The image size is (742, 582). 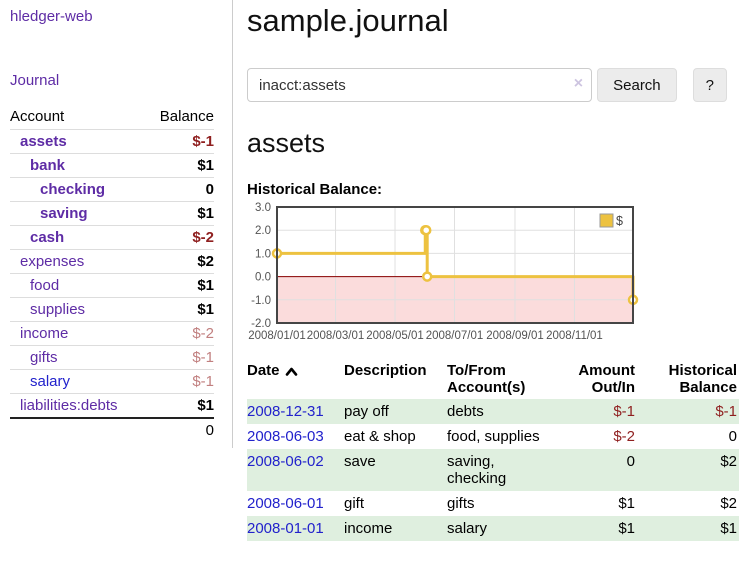 I want to click on transaction-description: gift, so click(x=354, y=503).